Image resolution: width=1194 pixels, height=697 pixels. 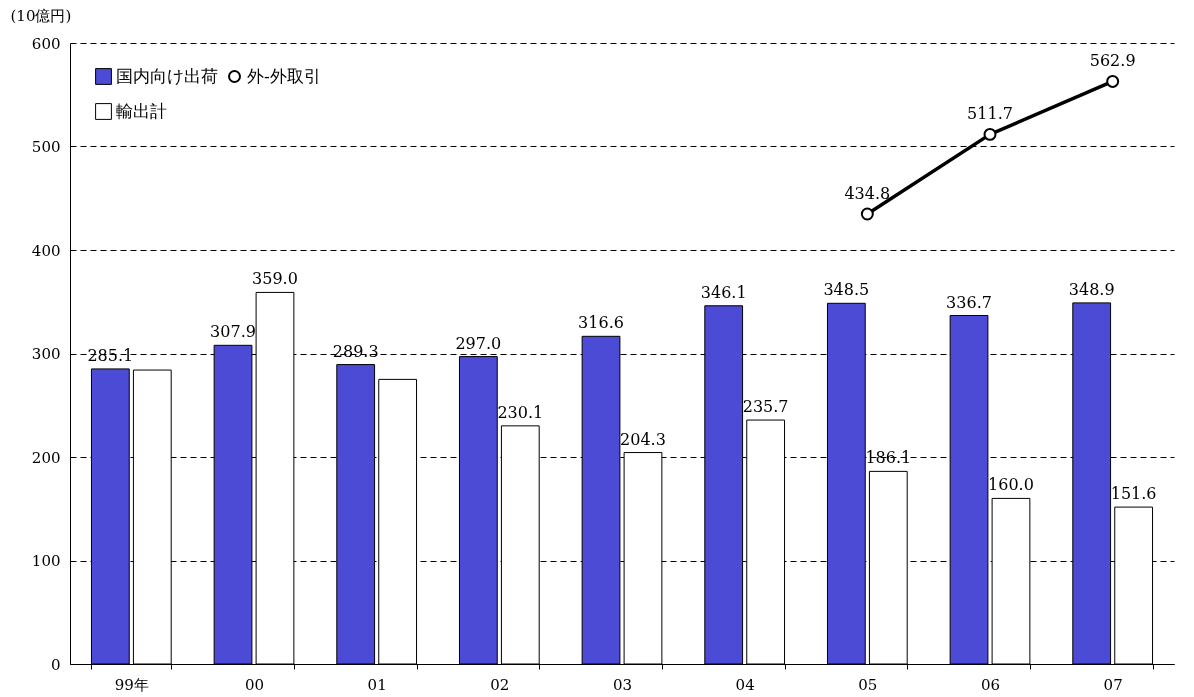 What do you see at coordinates (167, 75) in the screenshot?
I see `legend-label: 国内向け出荷` at bounding box center [167, 75].